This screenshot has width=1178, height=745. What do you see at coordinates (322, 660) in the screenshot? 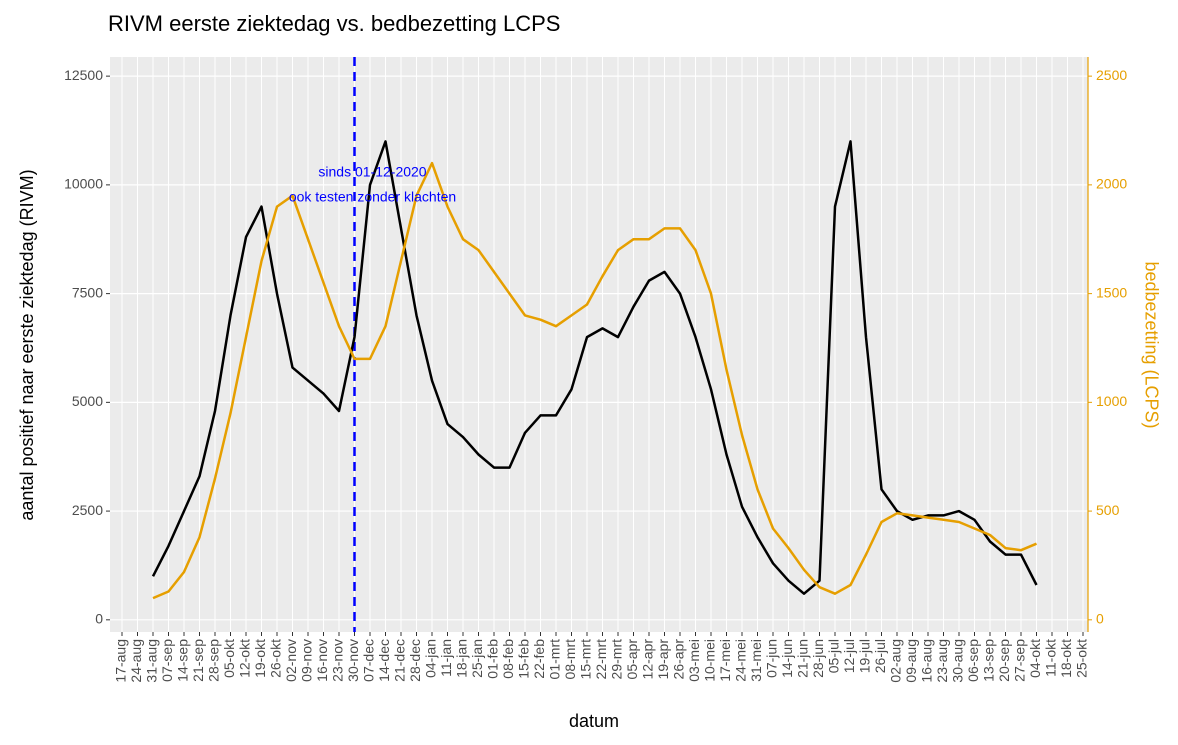
I see `x-tick-label: 16-nov` at bounding box center [322, 660].